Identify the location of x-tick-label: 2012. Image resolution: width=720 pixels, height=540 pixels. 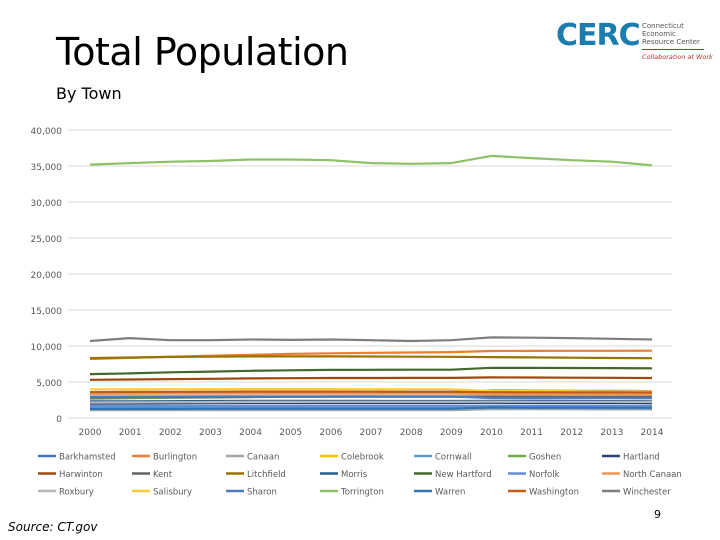
(571, 433).